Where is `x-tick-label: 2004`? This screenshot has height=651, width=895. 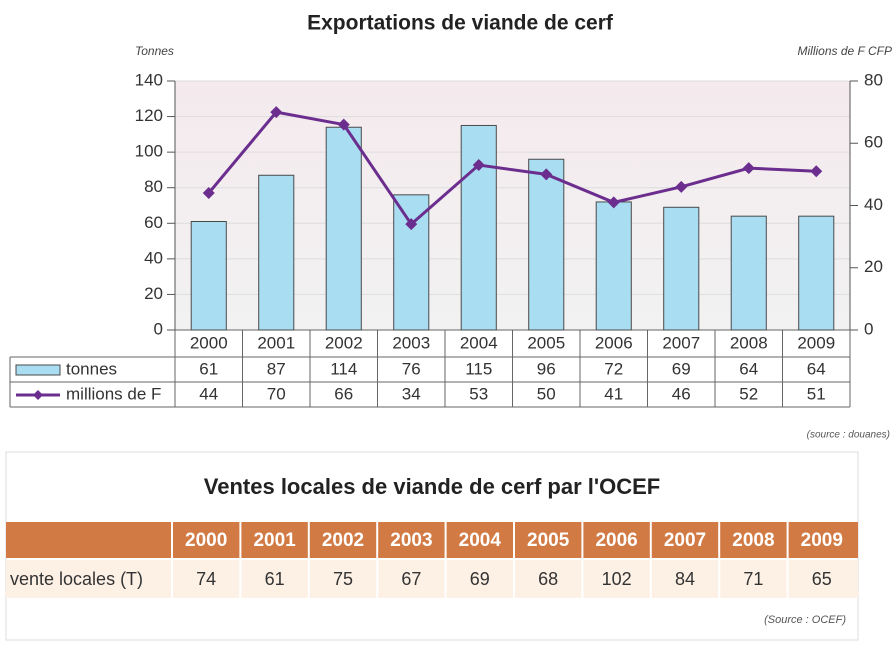 x-tick-label: 2004 is located at coordinates (479, 342).